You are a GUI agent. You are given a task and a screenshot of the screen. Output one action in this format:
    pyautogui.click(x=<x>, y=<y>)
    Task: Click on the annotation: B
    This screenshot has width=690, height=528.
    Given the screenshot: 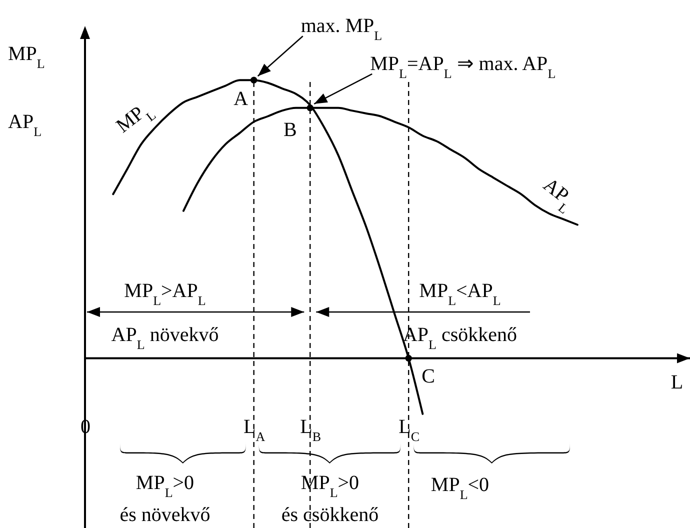 What is the action you would take?
    pyautogui.click(x=290, y=129)
    